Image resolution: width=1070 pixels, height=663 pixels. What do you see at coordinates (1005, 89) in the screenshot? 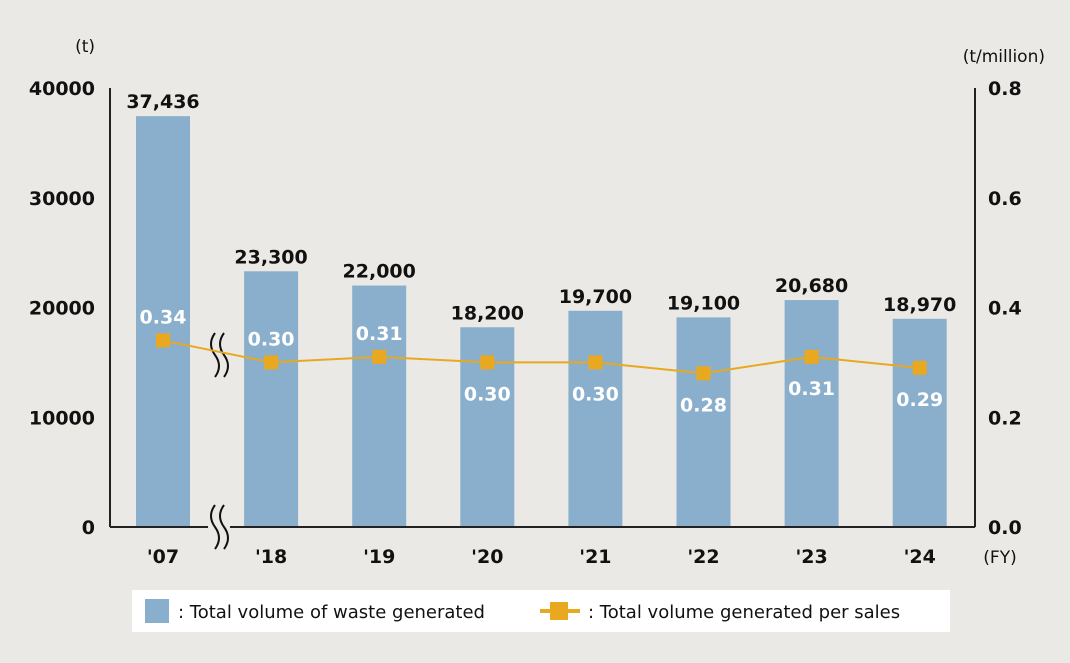
I see `right-tick-label: 0.8` at bounding box center [1005, 89].